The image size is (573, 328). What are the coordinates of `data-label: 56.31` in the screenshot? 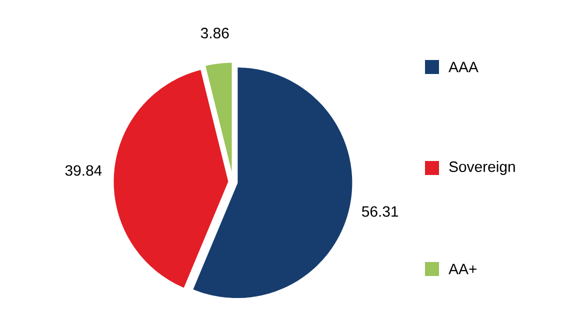 It's located at (380, 211).